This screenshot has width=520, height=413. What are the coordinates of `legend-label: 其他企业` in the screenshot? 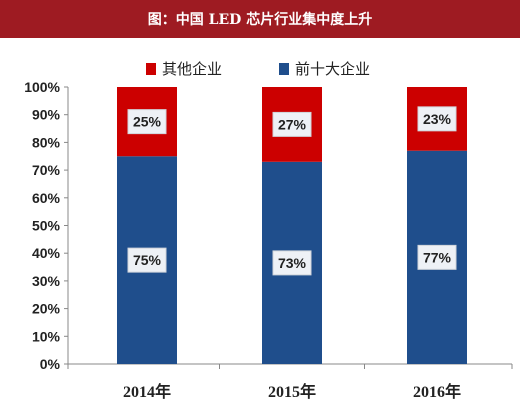 It's located at (192, 69).